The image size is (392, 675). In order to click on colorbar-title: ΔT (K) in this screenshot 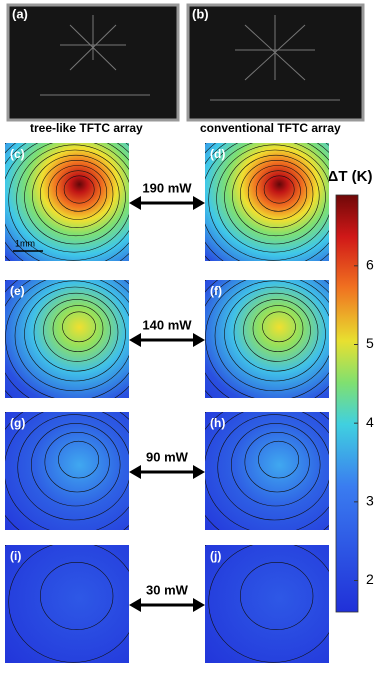, I will do `click(350, 176)`.